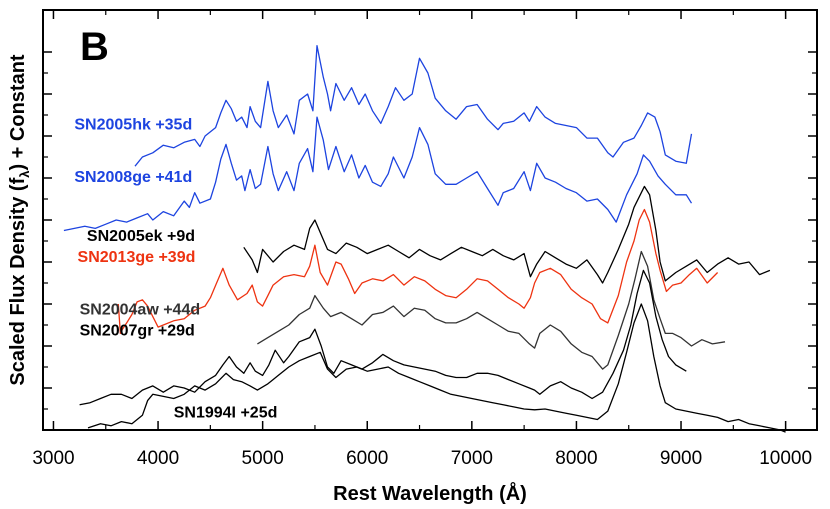 This screenshot has height=509, width=830. What do you see at coordinates (785, 458) in the screenshot?
I see `x-tick-label: 10000` at bounding box center [785, 458].